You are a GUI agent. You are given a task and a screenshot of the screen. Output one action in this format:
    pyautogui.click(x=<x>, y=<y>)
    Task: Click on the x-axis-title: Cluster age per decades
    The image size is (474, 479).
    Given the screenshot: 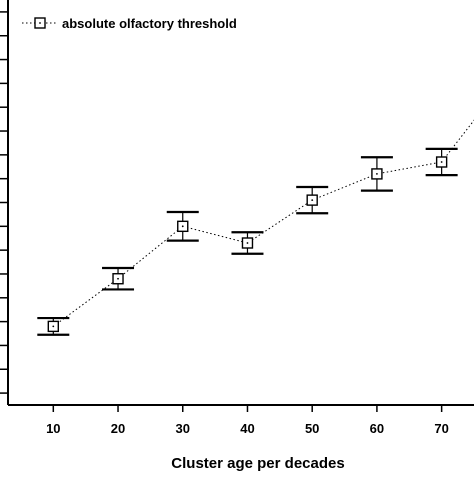 What is the action you would take?
    pyautogui.click(x=257, y=463)
    